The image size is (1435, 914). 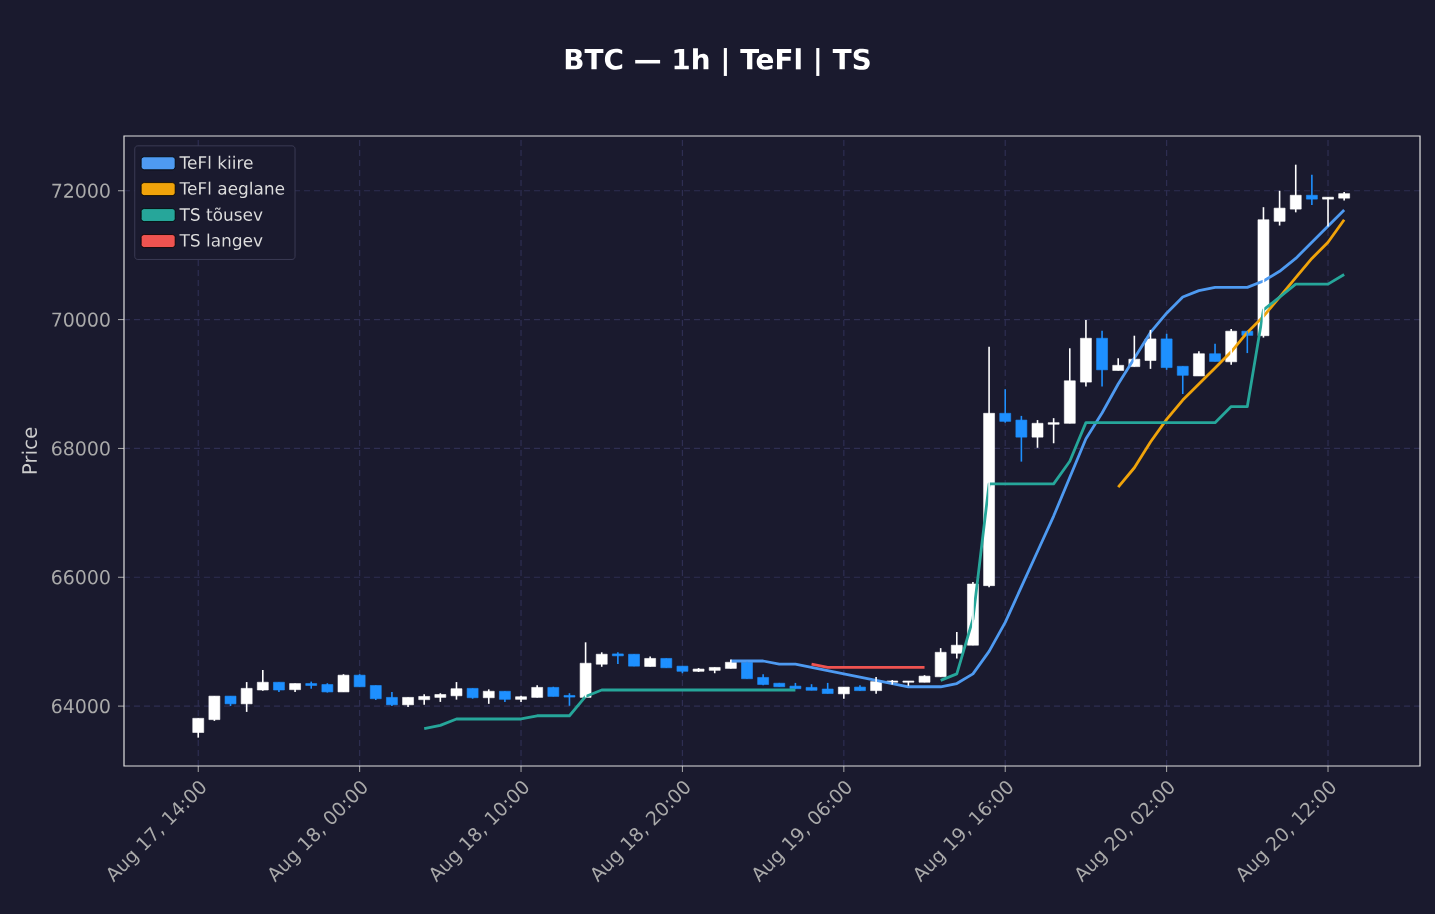 I want to click on y-tick-label: 72000, so click(x=81, y=190).